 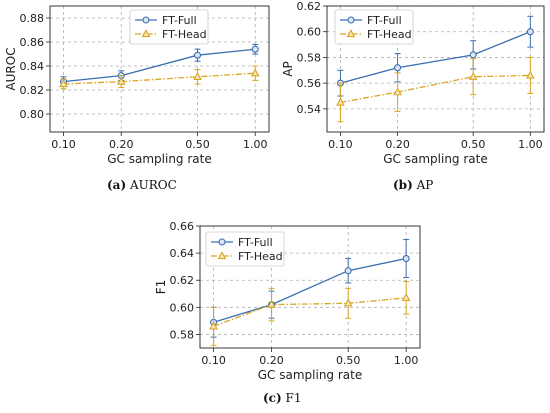 What do you see at coordinates (293, 398) in the screenshot?
I see `caption-text: F1` at bounding box center [293, 398].